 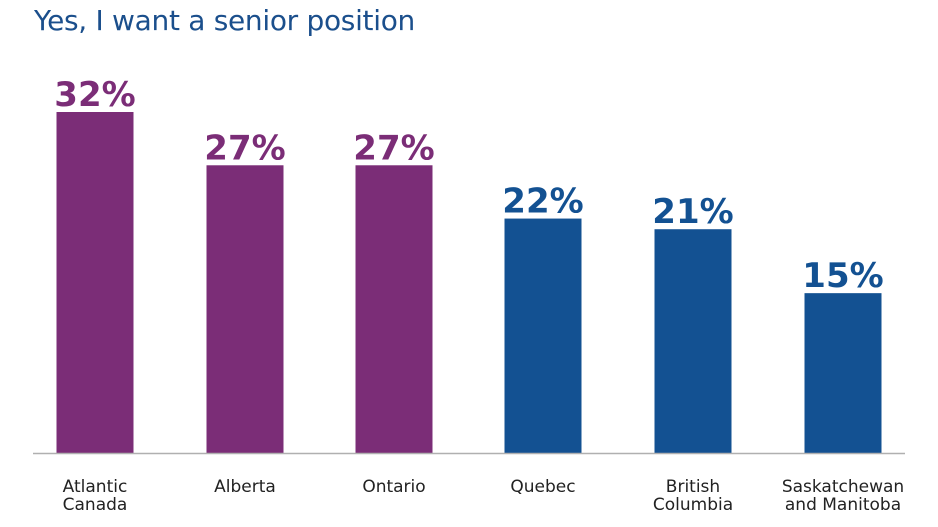 I want to click on category-label-line: British, so click(x=693, y=487).